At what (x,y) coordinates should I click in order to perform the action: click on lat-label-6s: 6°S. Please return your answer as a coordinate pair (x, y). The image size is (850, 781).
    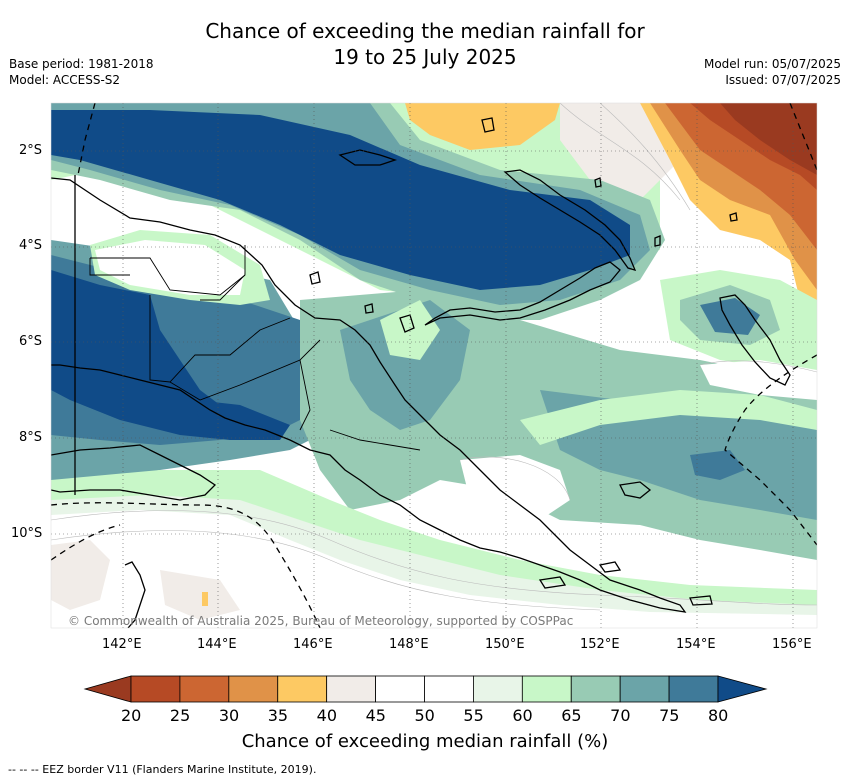
    Looking at the image, I should click on (31, 341).